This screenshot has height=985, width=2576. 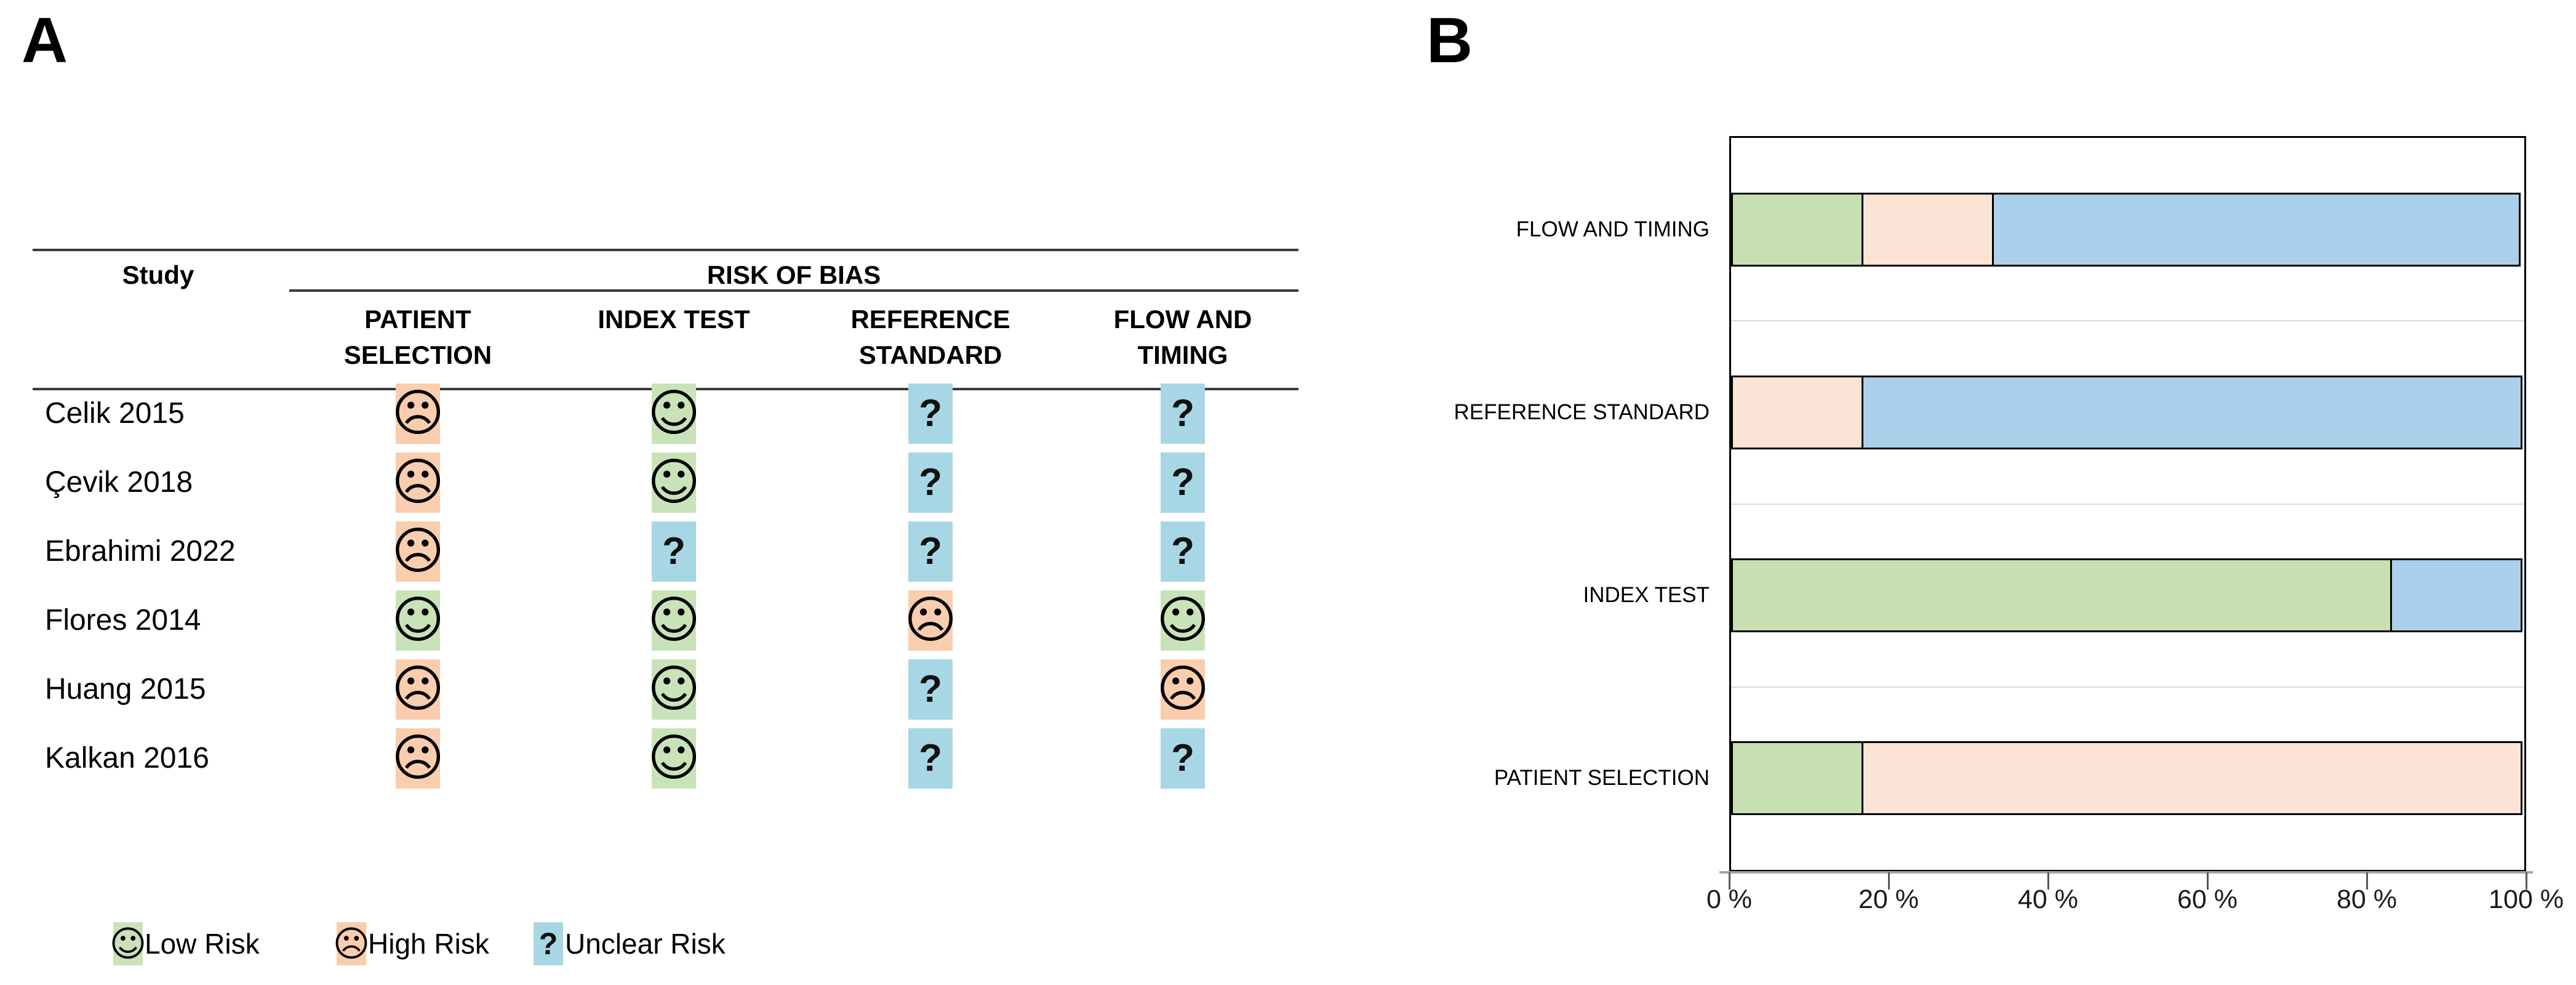 I want to click on legend-swatch-unclear: ?, so click(x=548, y=943).